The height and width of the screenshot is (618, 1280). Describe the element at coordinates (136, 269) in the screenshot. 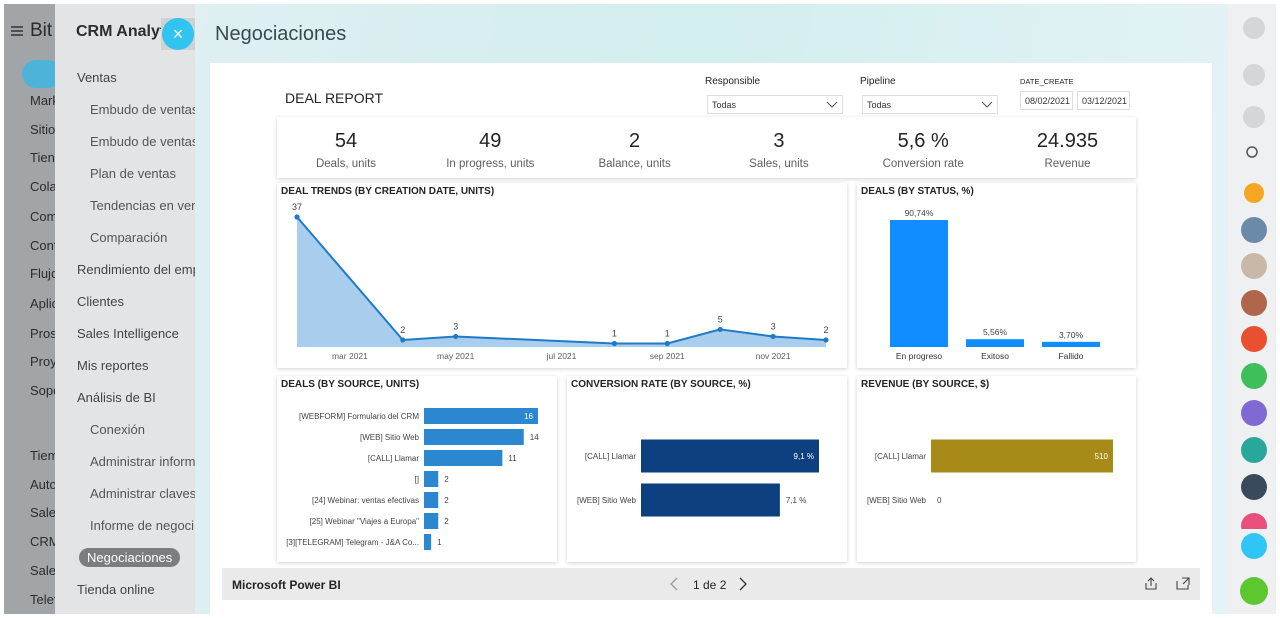

I see `menu-section: Rendimiento del emp` at that location.